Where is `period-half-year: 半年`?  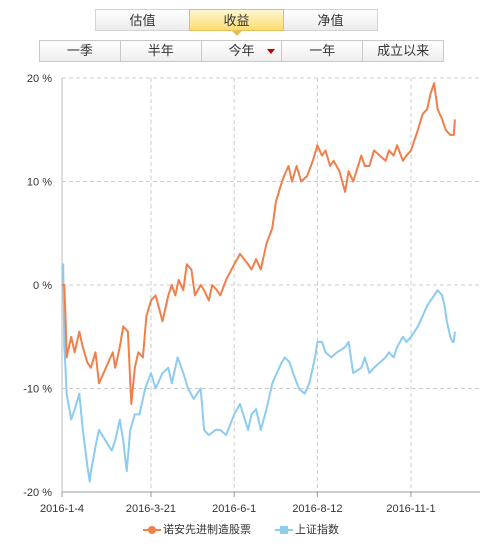 period-half-year: 半年 is located at coordinates (160, 51).